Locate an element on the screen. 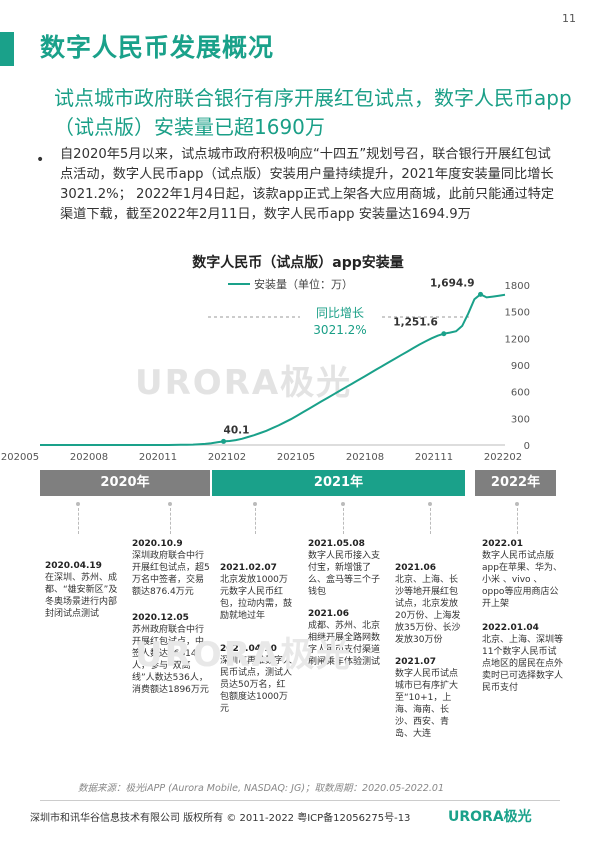 The height and width of the screenshot is (842, 596). growth-value: 3021.2% is located at coordinates (339, 330).